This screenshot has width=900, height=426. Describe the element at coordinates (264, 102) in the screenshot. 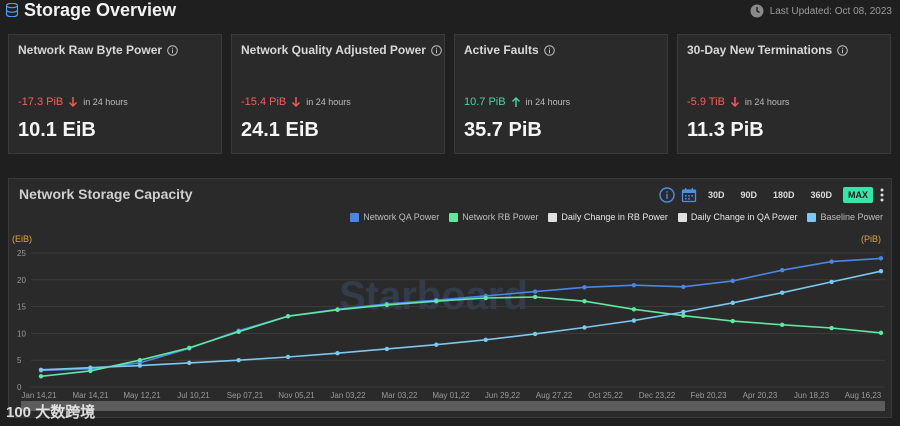

I see `change-value: -15.4 PiB` at that location.